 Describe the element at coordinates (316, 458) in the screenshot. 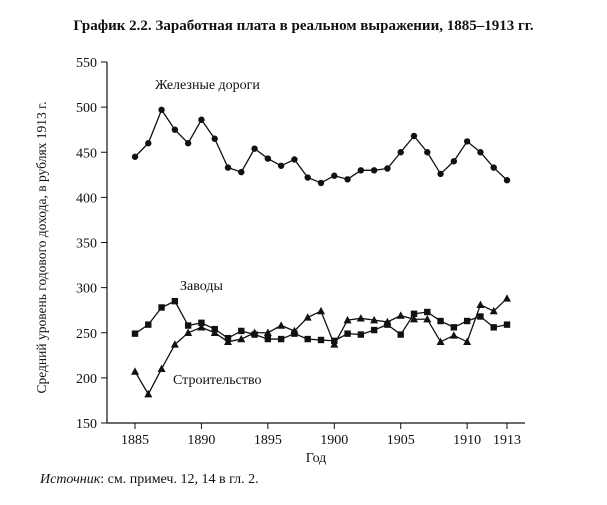

I see `x-axis-label: Год` at that location.